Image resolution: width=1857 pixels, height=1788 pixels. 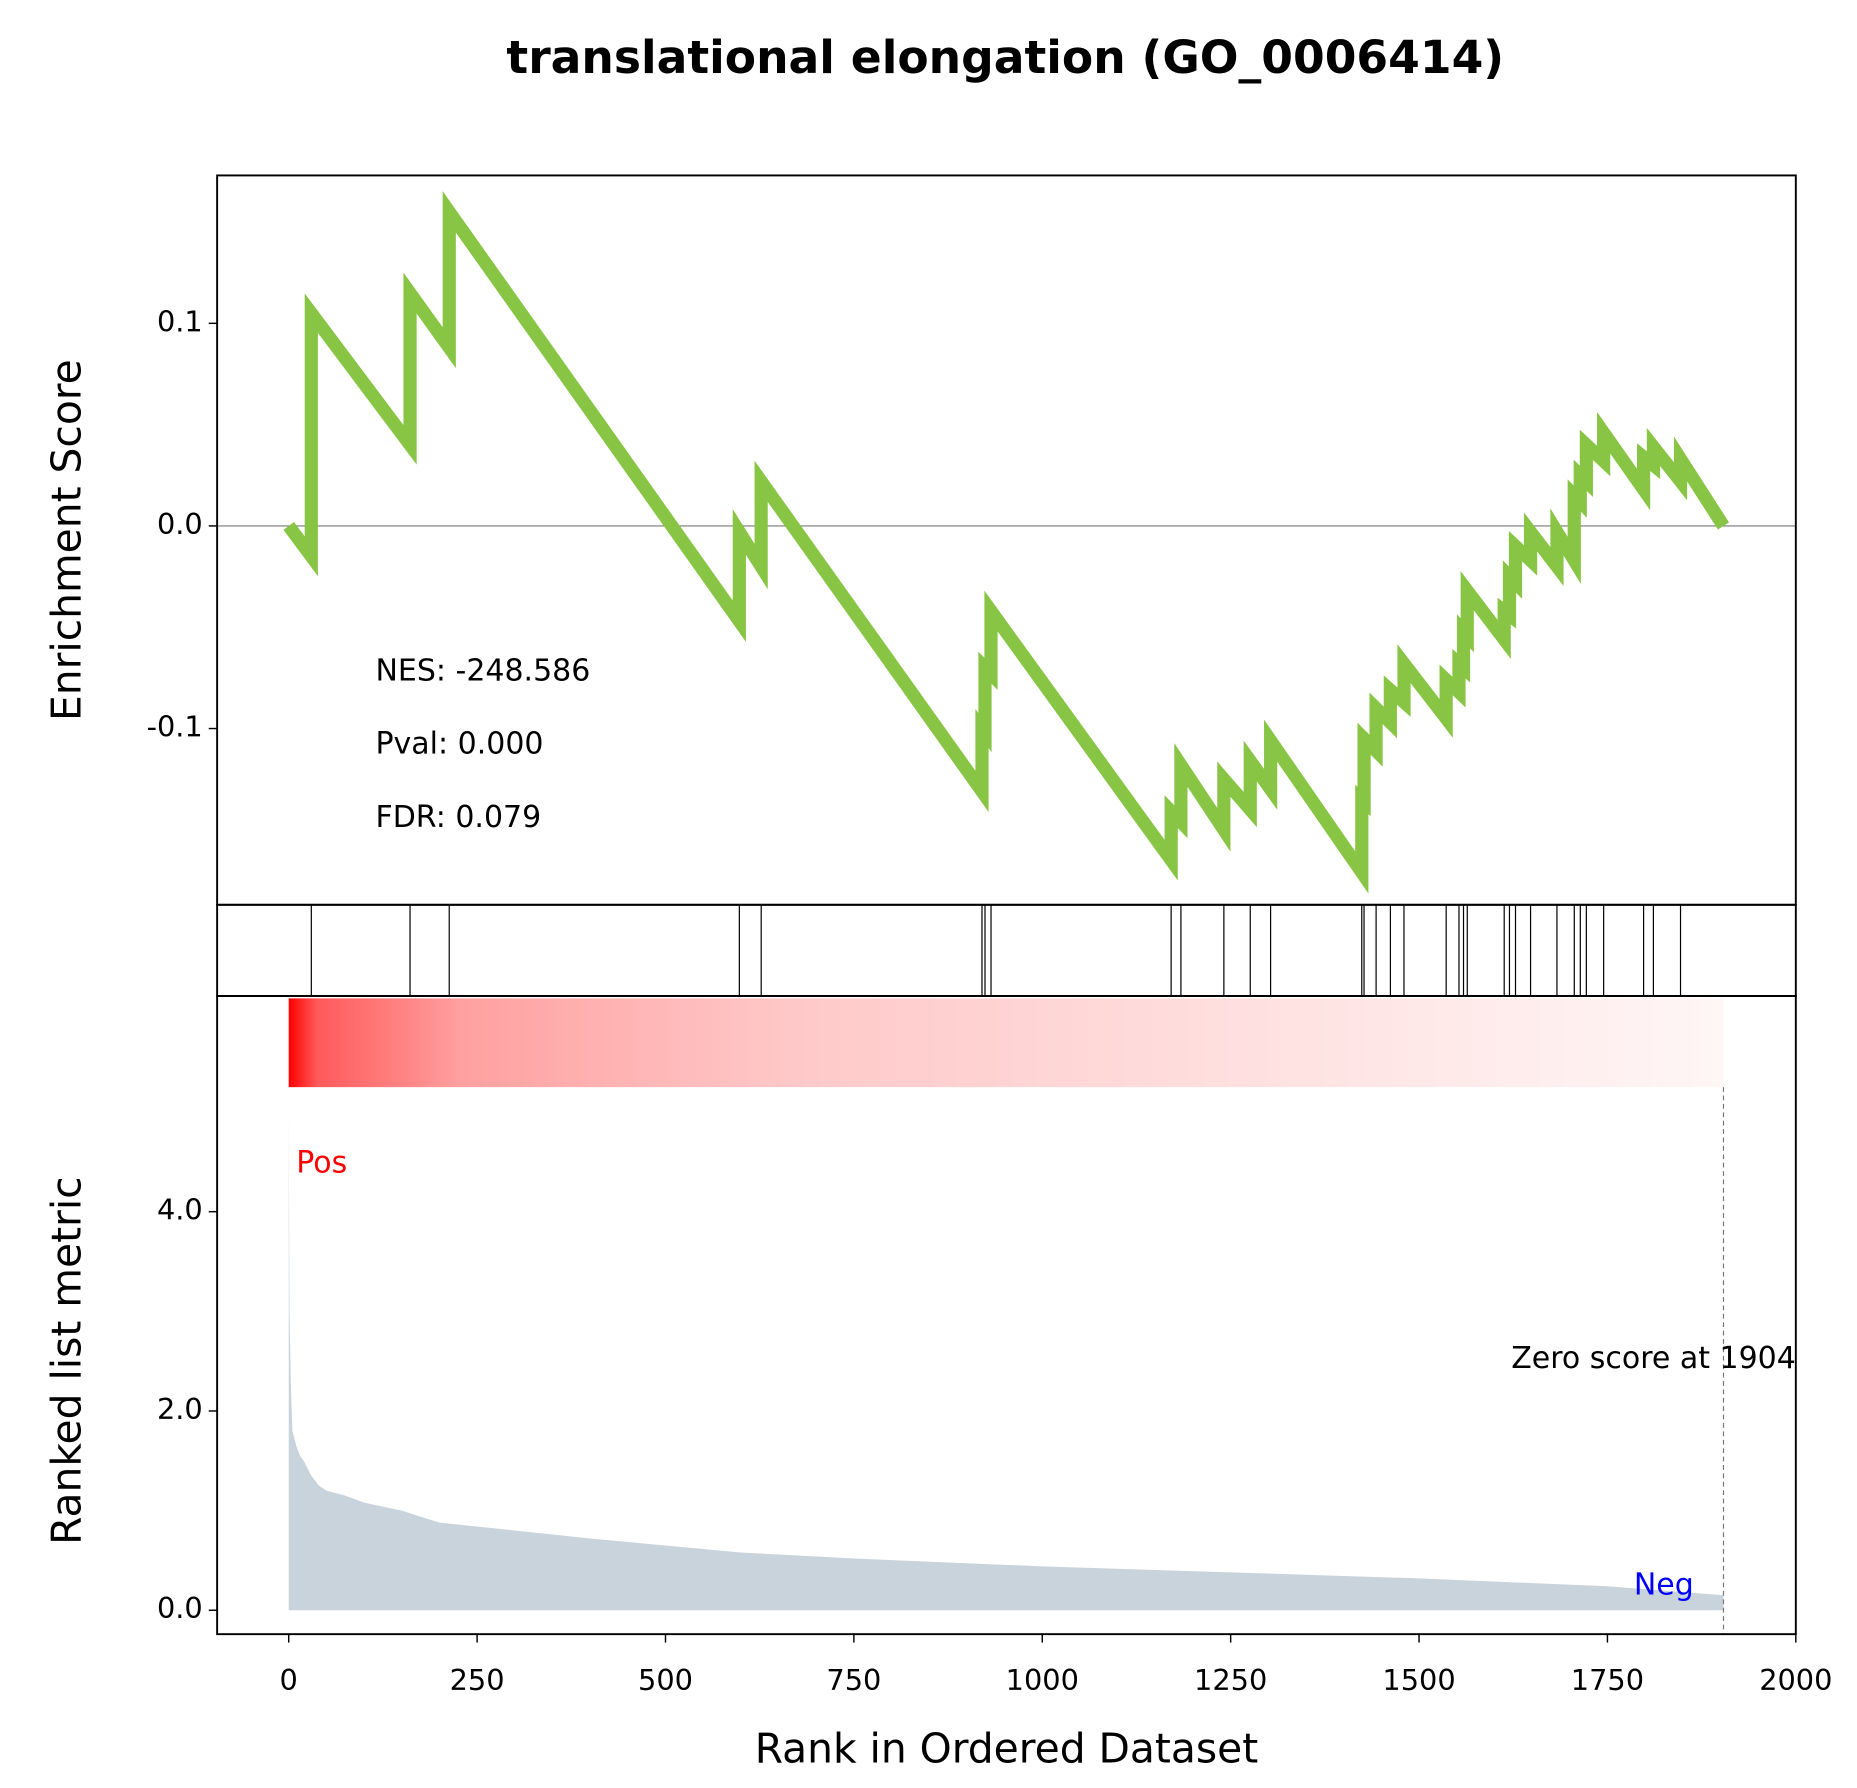 What do you see at coordinates (180, 321) in the screenshot?
I see `y-tick-label: 0.1` at bounding box center [180, 321].